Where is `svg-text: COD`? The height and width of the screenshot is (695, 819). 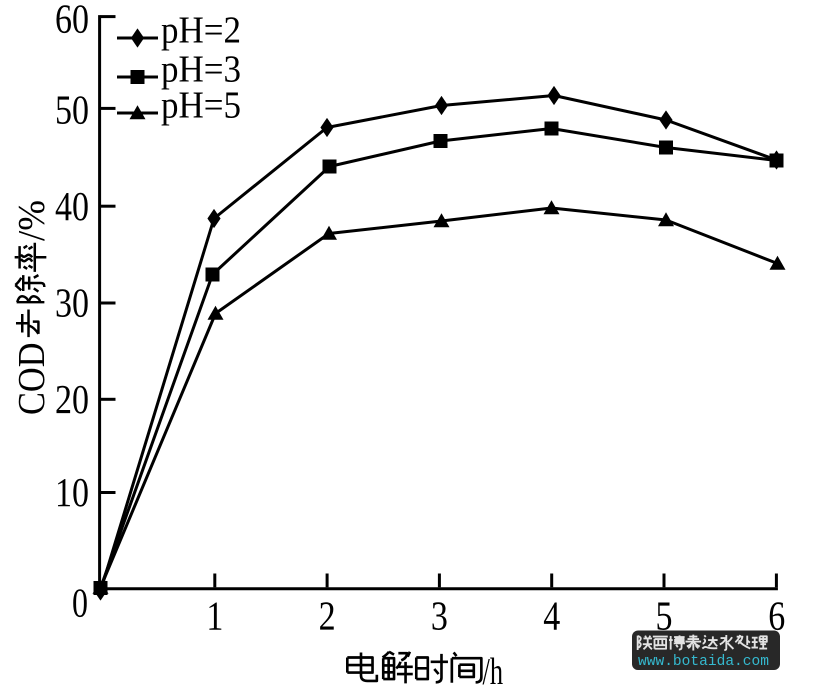 svg-text: COD is located at coordinates (32, 379).